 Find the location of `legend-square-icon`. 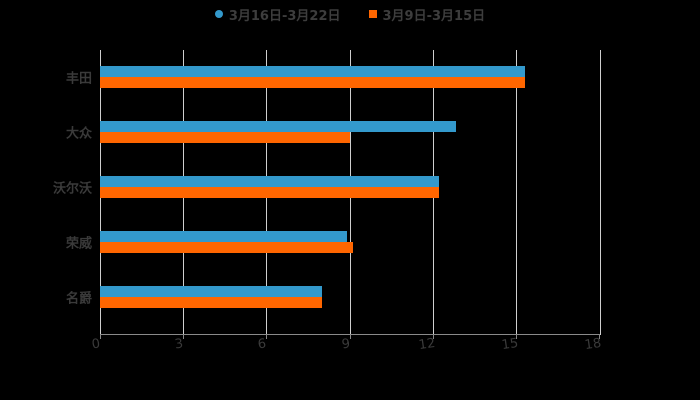

legend-square-icon is located at coordinates (372, 14).